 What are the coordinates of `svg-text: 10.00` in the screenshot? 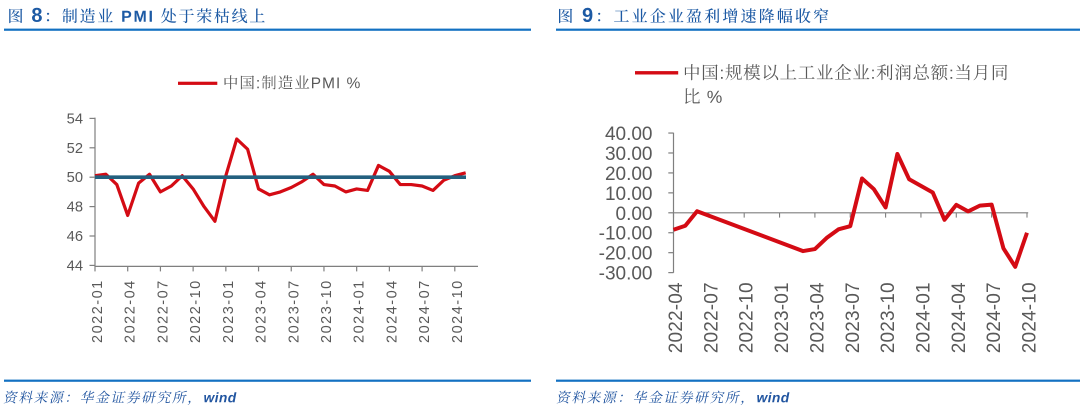 It's located at (629, 194).